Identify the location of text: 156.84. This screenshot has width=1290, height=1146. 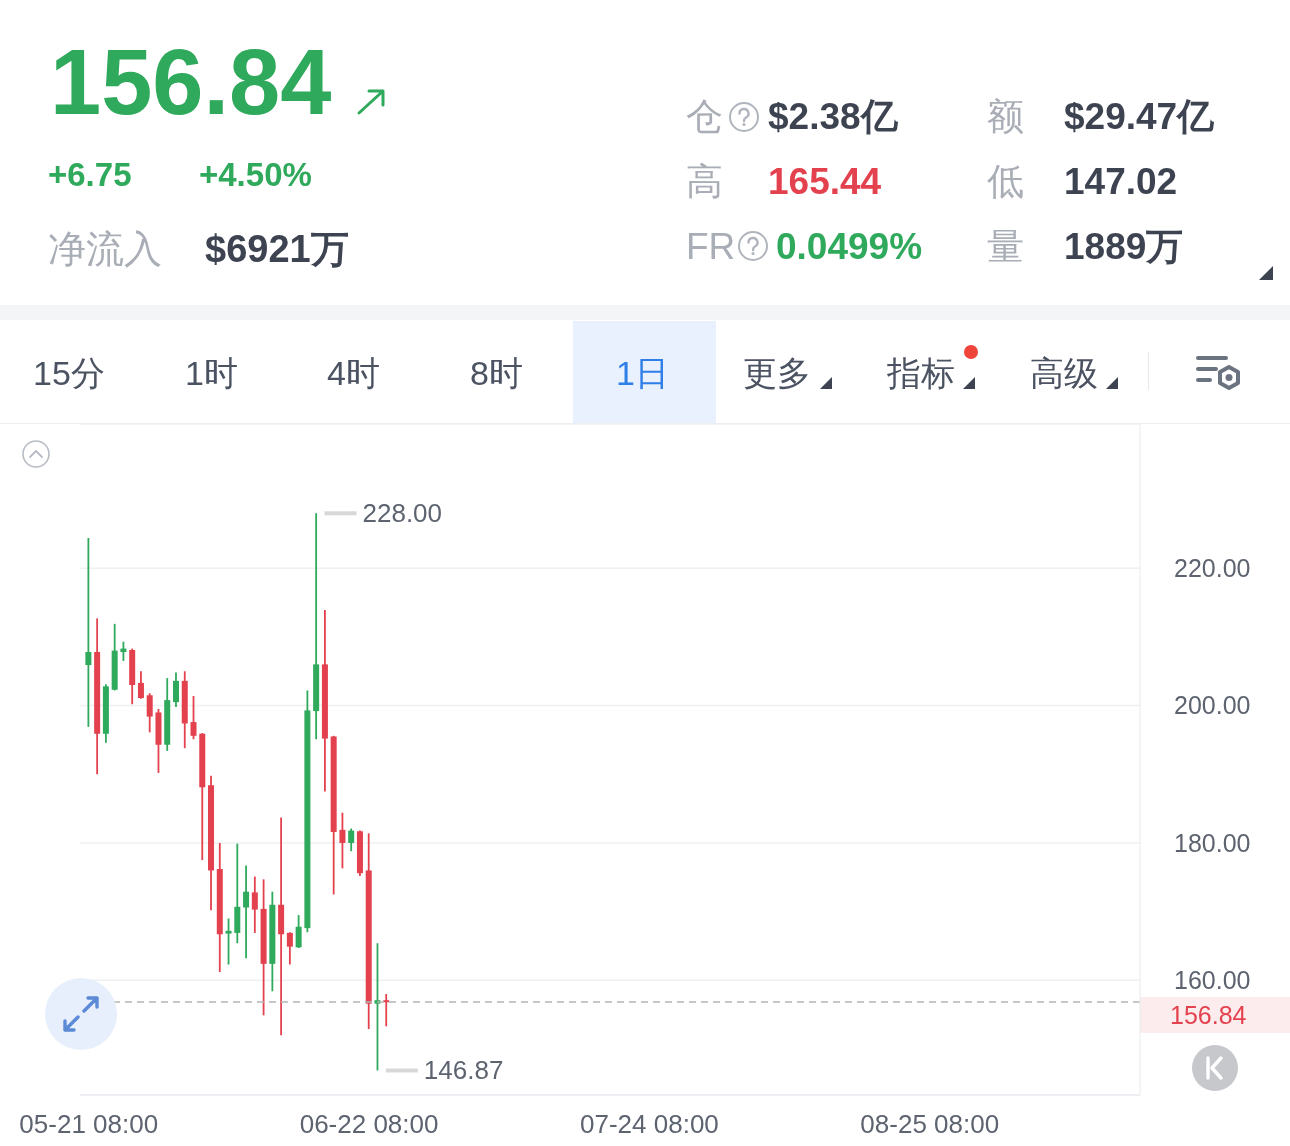
(191, 82).